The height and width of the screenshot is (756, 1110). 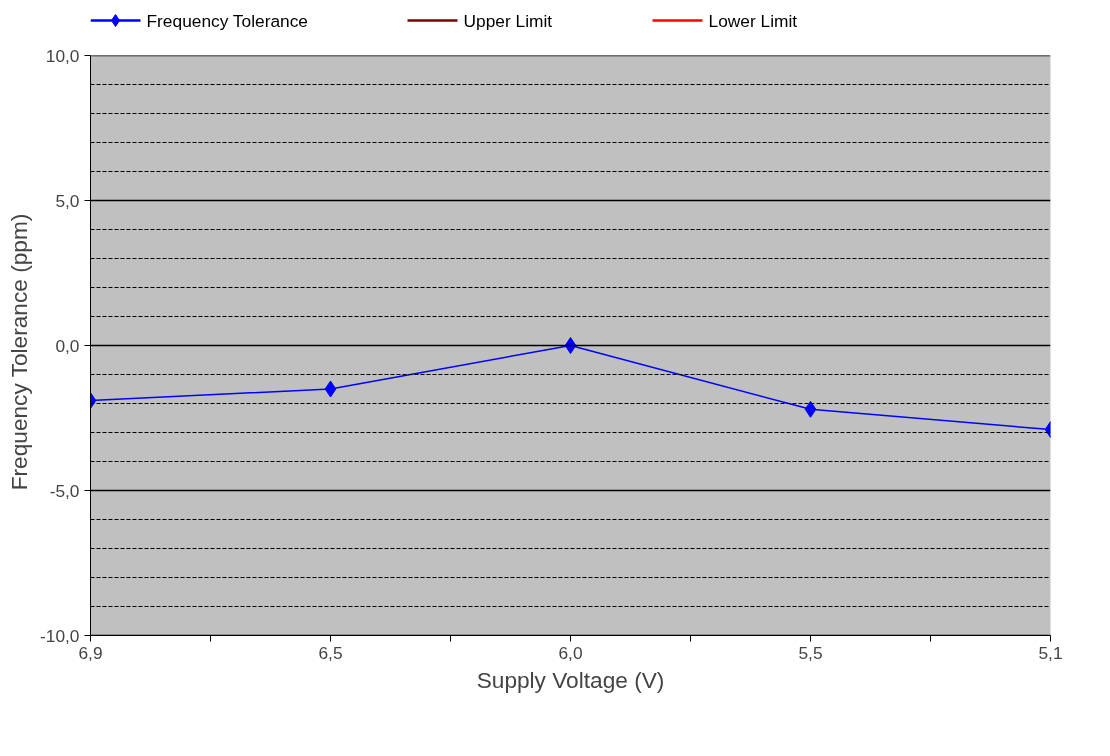 What do you see at coordinates (810, 652) in the screenshot?
I see `x-tick-label: 5,5` at bounding box center [810, 652].